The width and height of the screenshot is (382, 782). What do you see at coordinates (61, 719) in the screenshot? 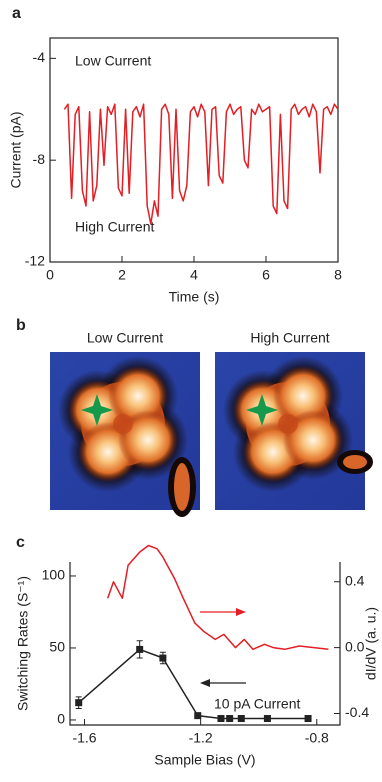
I see `y-tick-label: 0` at bounding box center [61, 719].